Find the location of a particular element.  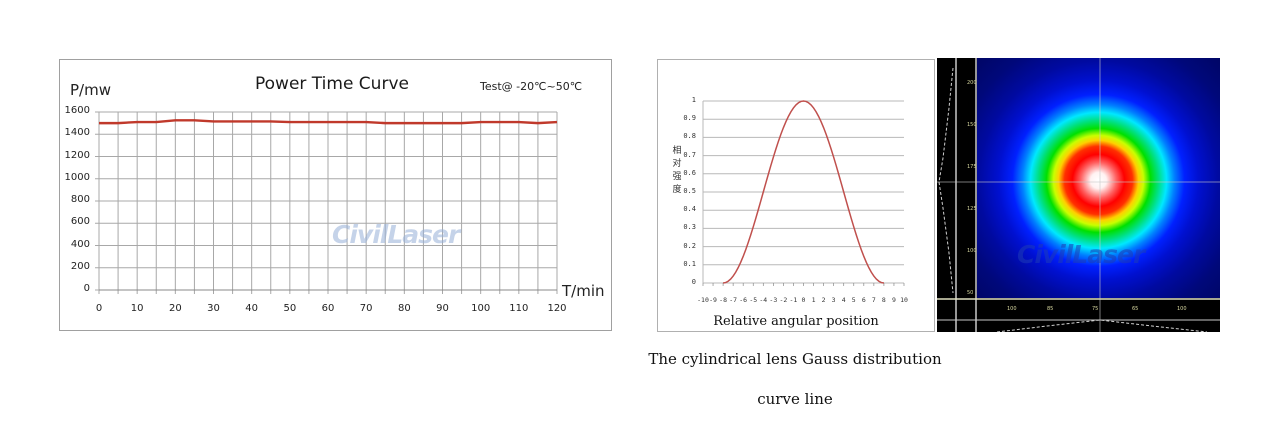

y-tick-label: 1600 is located at coordinates (77, 110).